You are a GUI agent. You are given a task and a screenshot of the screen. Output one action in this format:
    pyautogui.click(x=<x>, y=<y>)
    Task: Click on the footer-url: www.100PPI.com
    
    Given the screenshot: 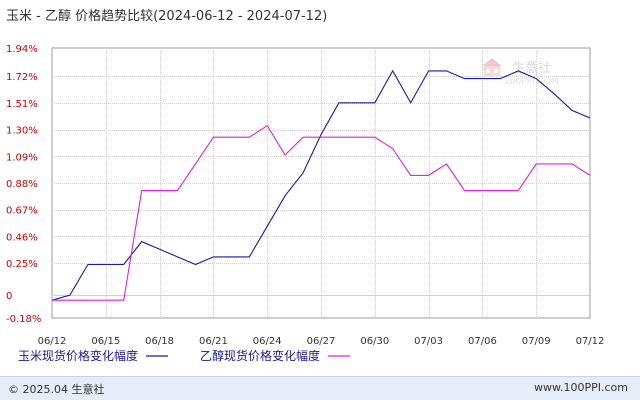 What is the action you would take?
    pyautogui.click(x=581, y=387)
    